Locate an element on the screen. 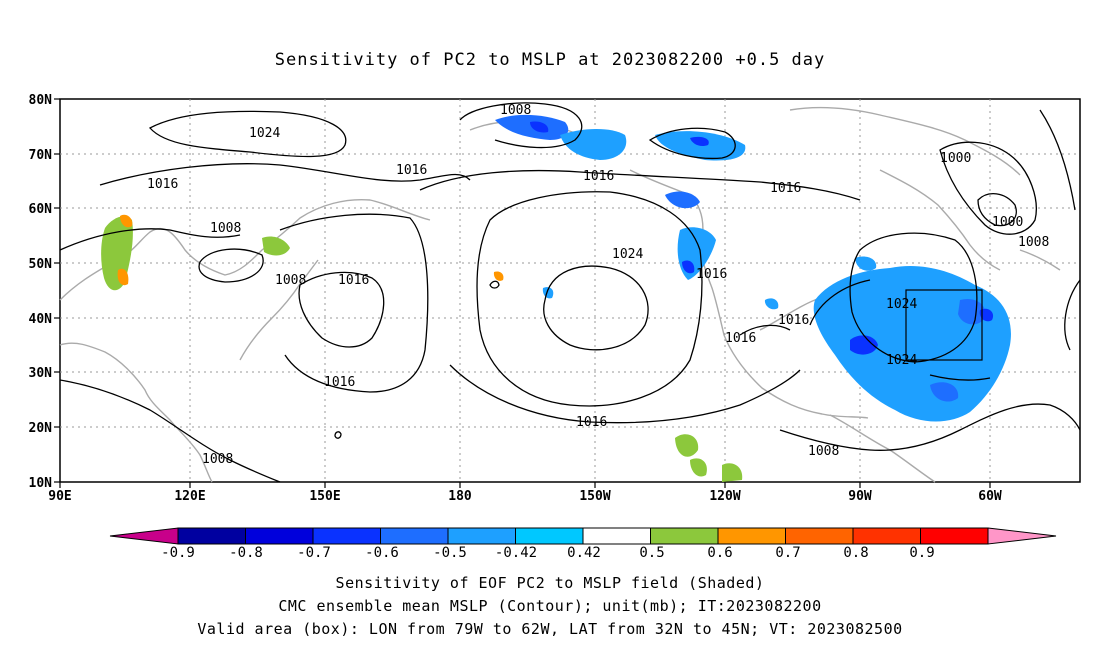 The image size is (1100, 650). colorbar-label: -0.42 is located at coordinates (516, 553).